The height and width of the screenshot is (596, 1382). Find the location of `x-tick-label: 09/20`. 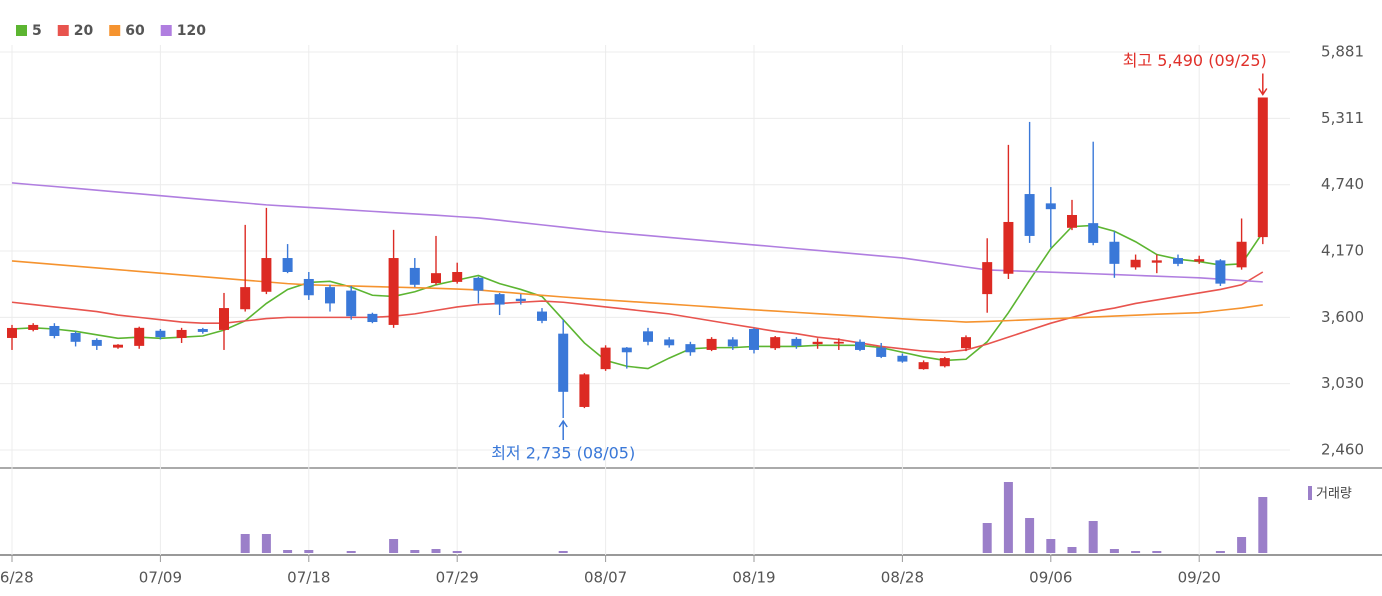

x-tick-label: 09/20 is located at coordinates (1199, 578).